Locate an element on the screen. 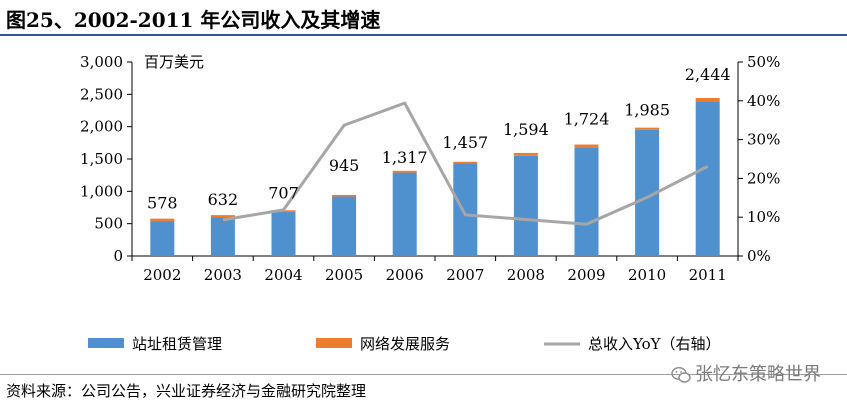  y-tick-label-right: 20% is located at coordinates (763, 178).